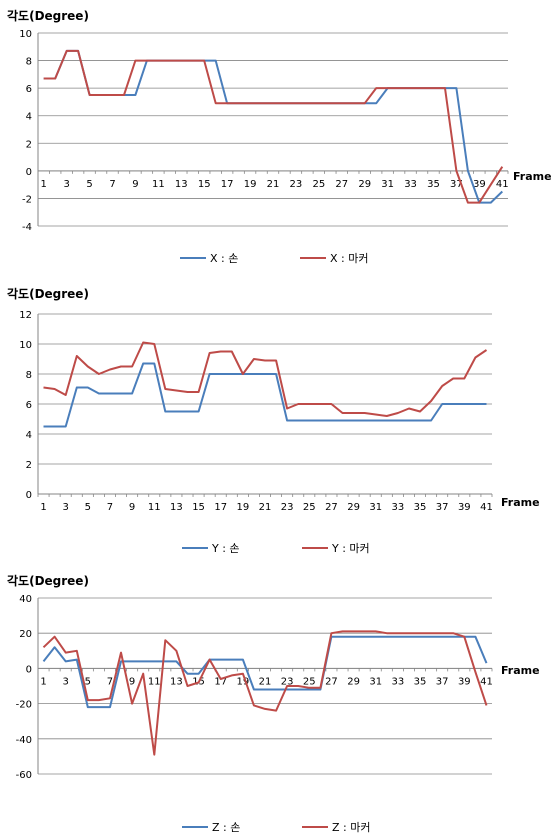 This screenshot has width=551, height=838. I want to click on y-tick-label: 20, so click(25, 634).